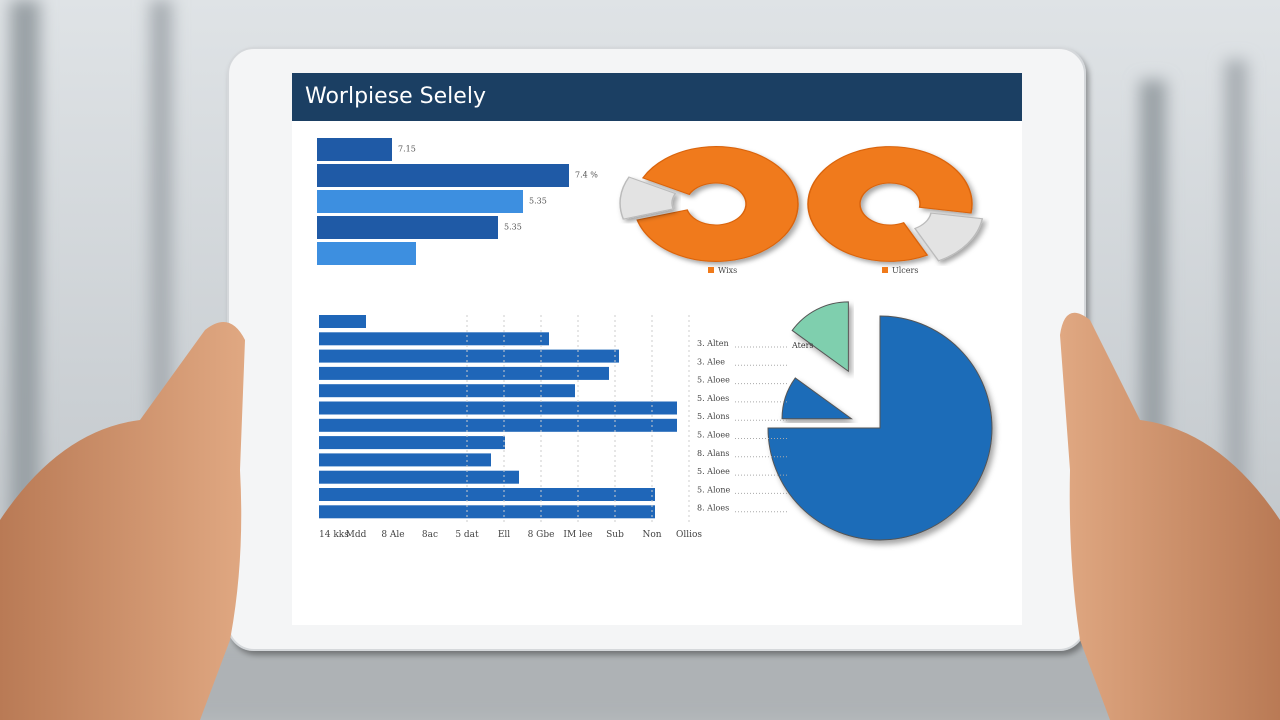 The width and height of the screenshot is (1280, 720). I want to click on pie-label: 3. Alten, so click(713, 343).